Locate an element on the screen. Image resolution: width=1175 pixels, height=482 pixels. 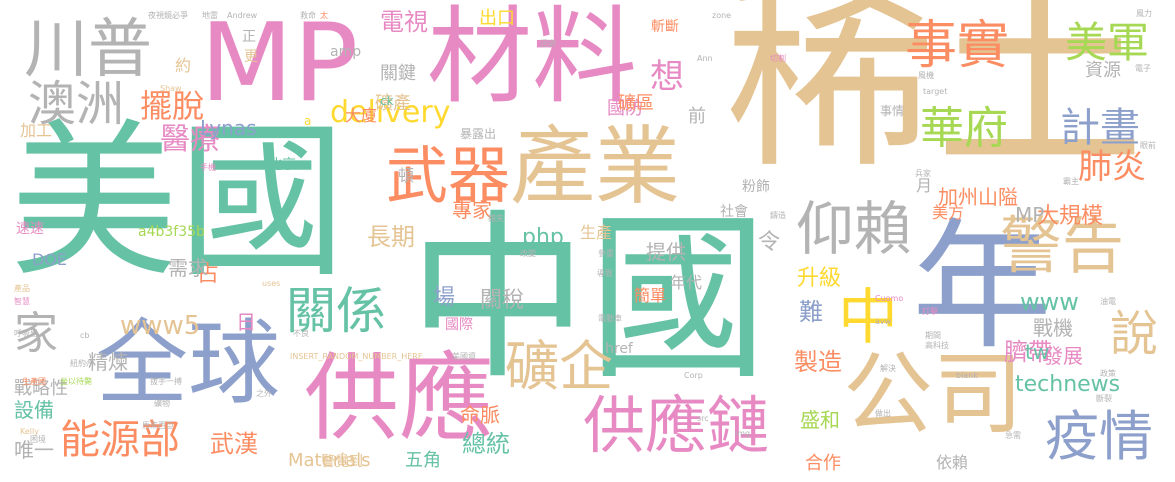
word: 拔手一搏 is located at coordinates (166, 381).